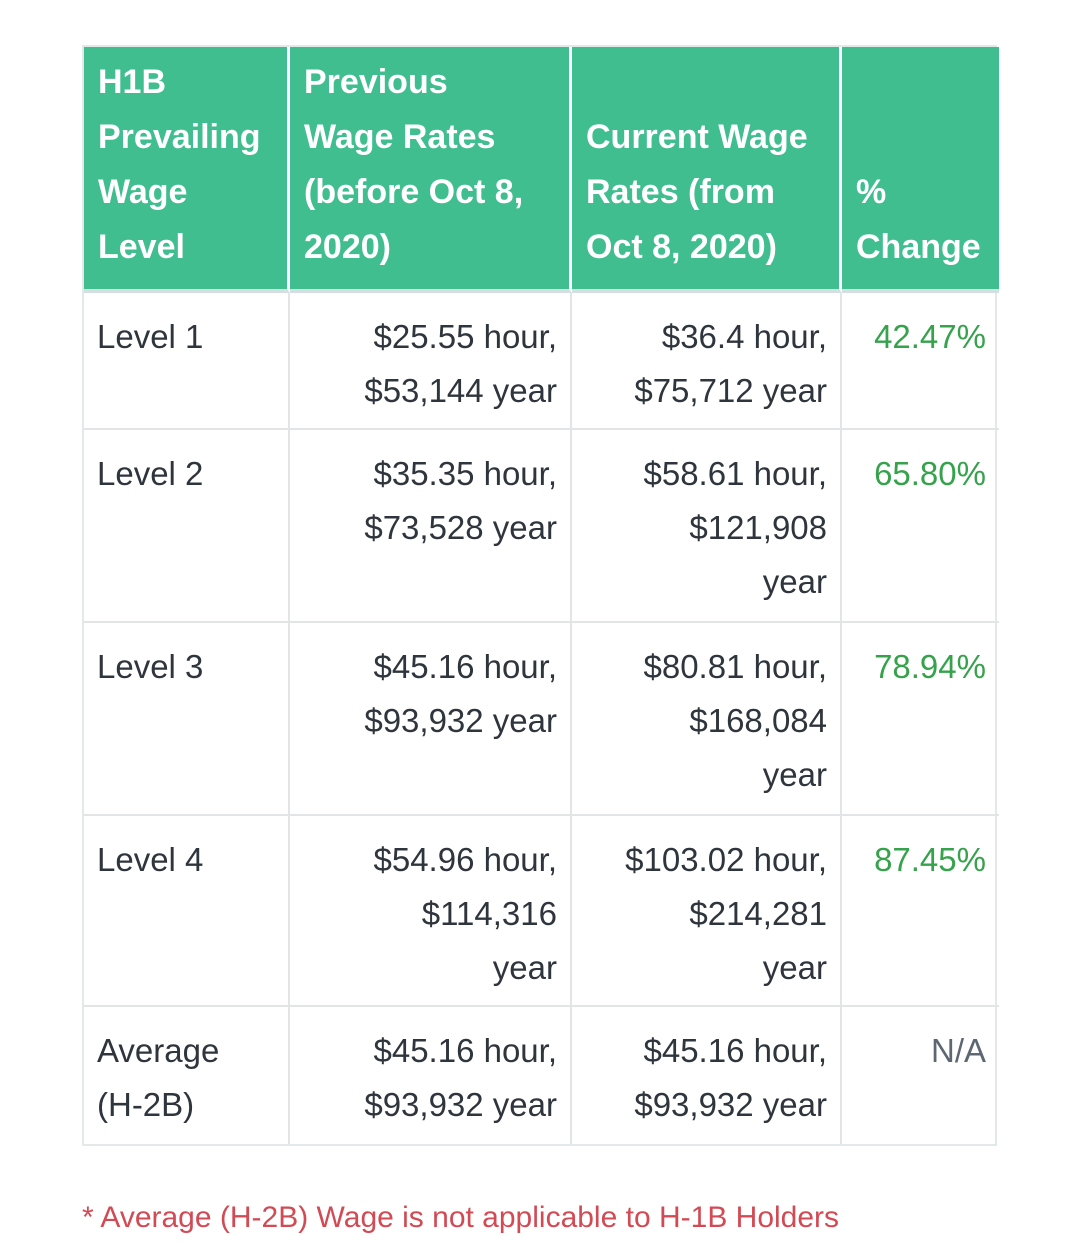 This screenshot has width=1080, height=1247. What do you see at coordinates (920, 719) in the screenshot?
I see `percent-change-cell: 78.94%` at bounding box center [920, 719].